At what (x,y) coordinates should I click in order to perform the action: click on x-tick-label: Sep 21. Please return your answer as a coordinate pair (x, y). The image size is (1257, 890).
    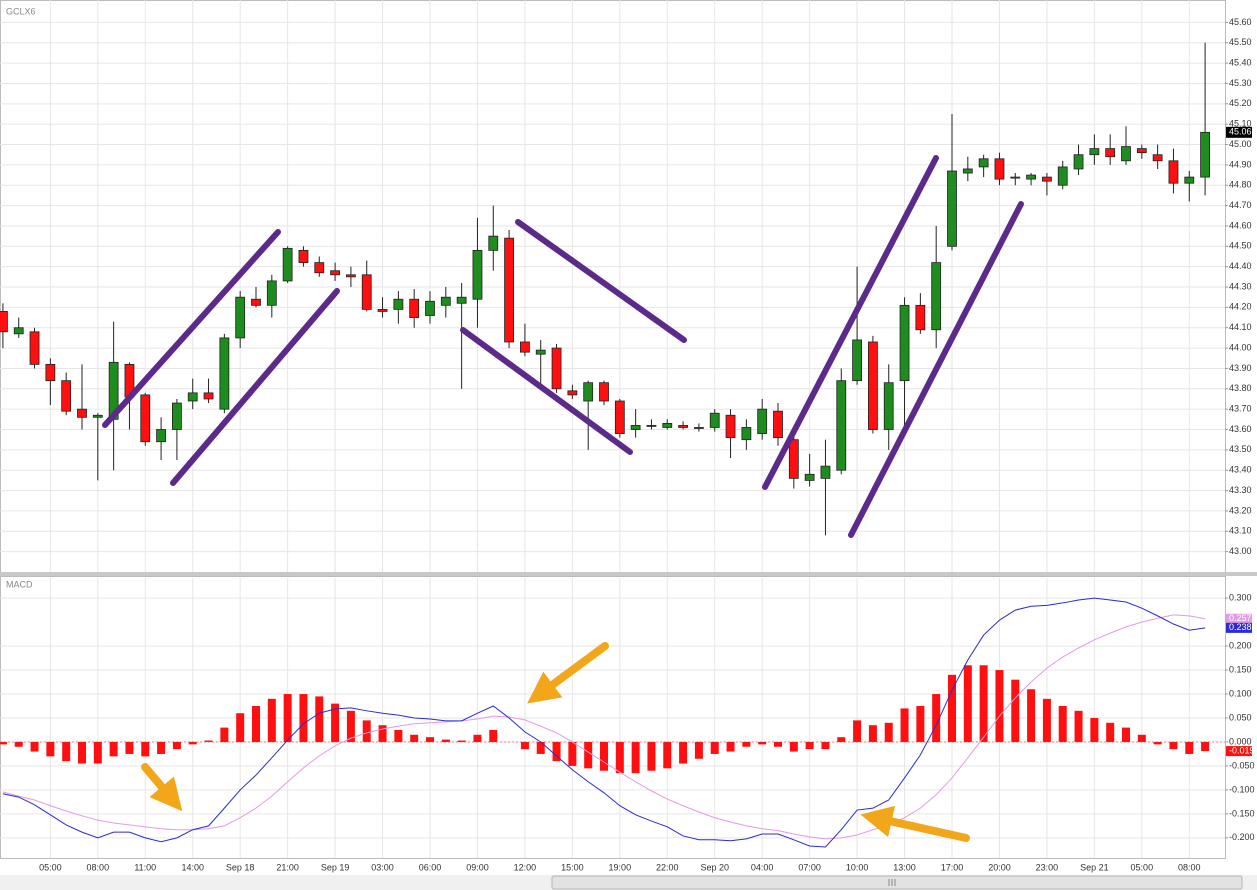
    Looking at the image, I should click on (1094, 867).